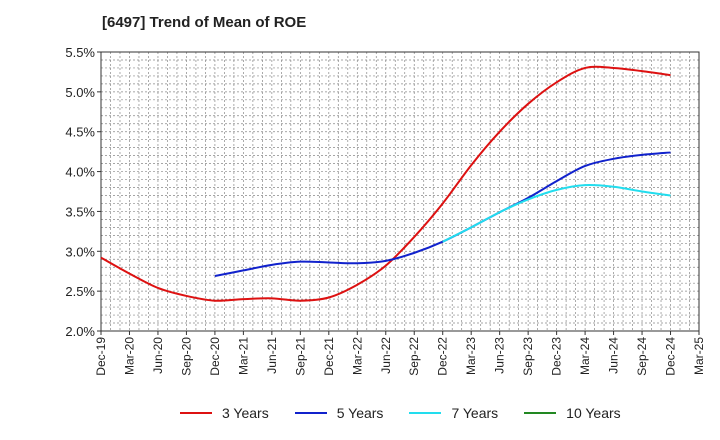  Describe the element at coordinates (272, 355) in the screenshot. I see `x-tick-label: Jun-21` at that location.